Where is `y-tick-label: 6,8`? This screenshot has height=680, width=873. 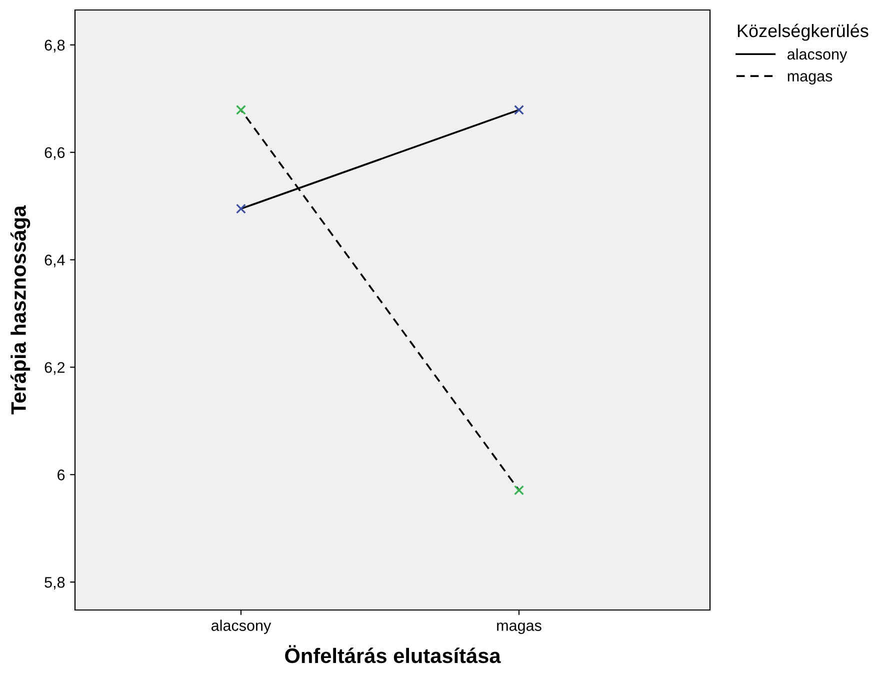
y-tick-label: 6,8 is located at coordinates (54, 46).